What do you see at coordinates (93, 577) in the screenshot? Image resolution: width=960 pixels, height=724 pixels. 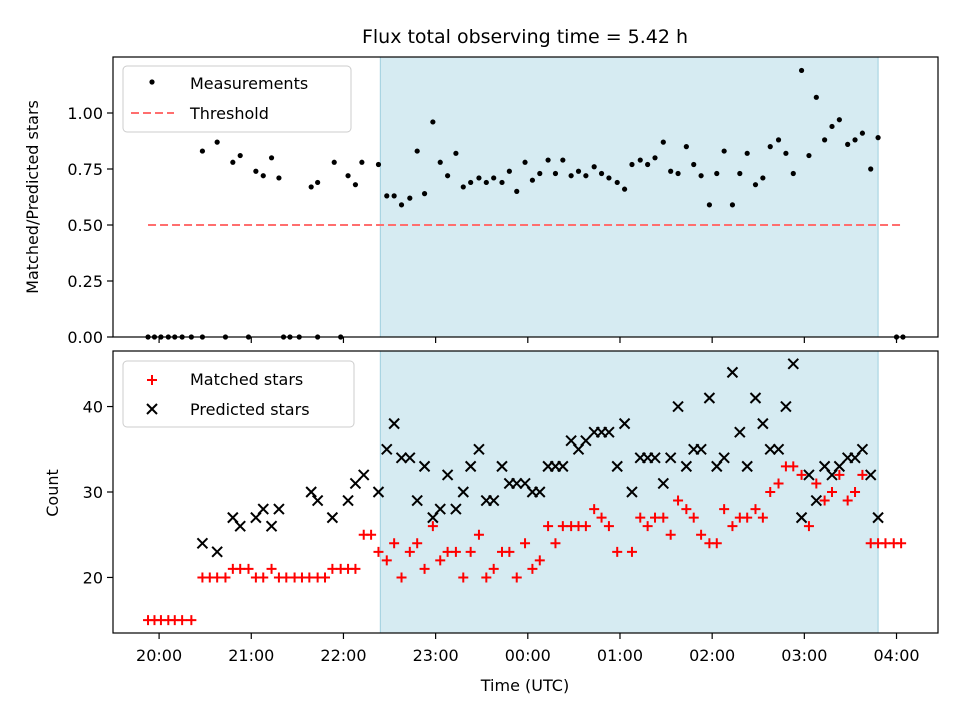 I see `y-tick-label: 20` at bounding box center [93, 577].